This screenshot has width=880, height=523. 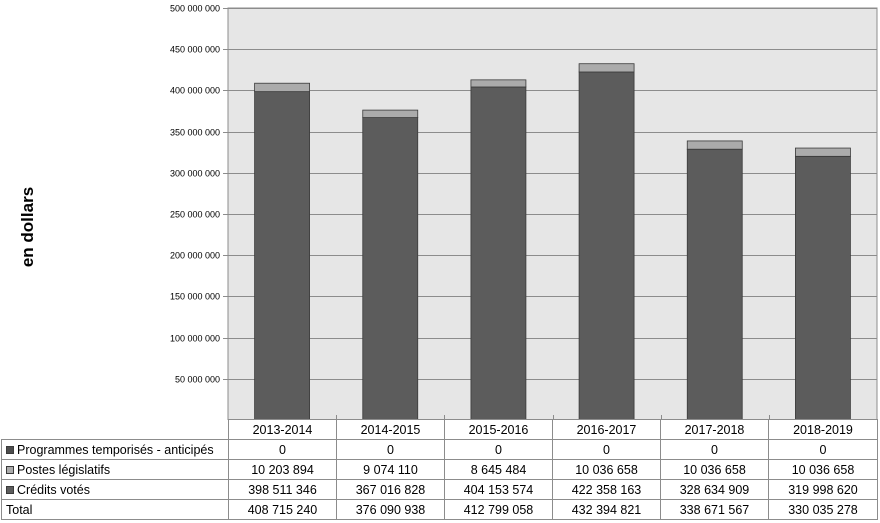 What do you see at coordinates (282, 489) in the screenshot?
I see `table-cell: 398 511 346` at bounding box center [282, 489].